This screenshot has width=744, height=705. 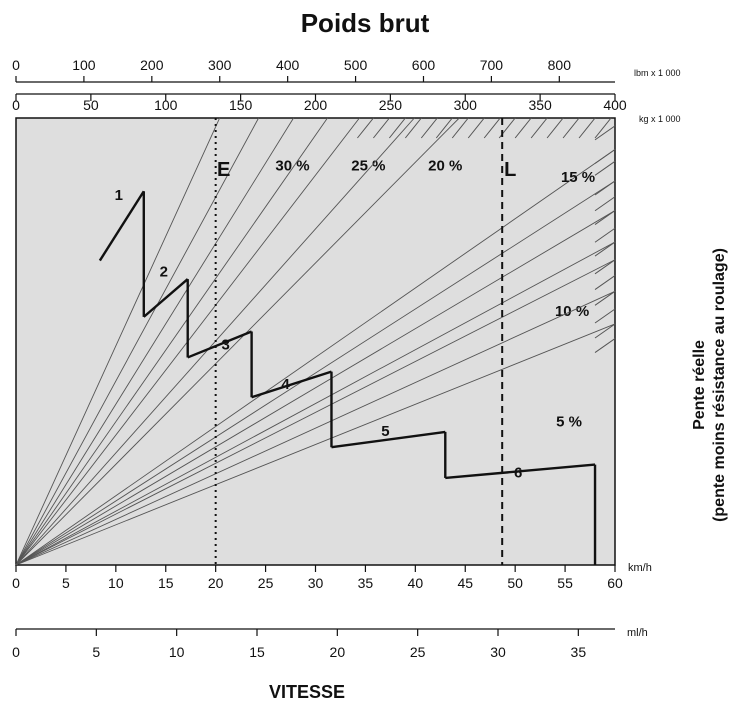 What do you see at coordinates (338, 652) in the screenshot?
I see `mph-tick-label: 20` at bounding box center [338, 652].